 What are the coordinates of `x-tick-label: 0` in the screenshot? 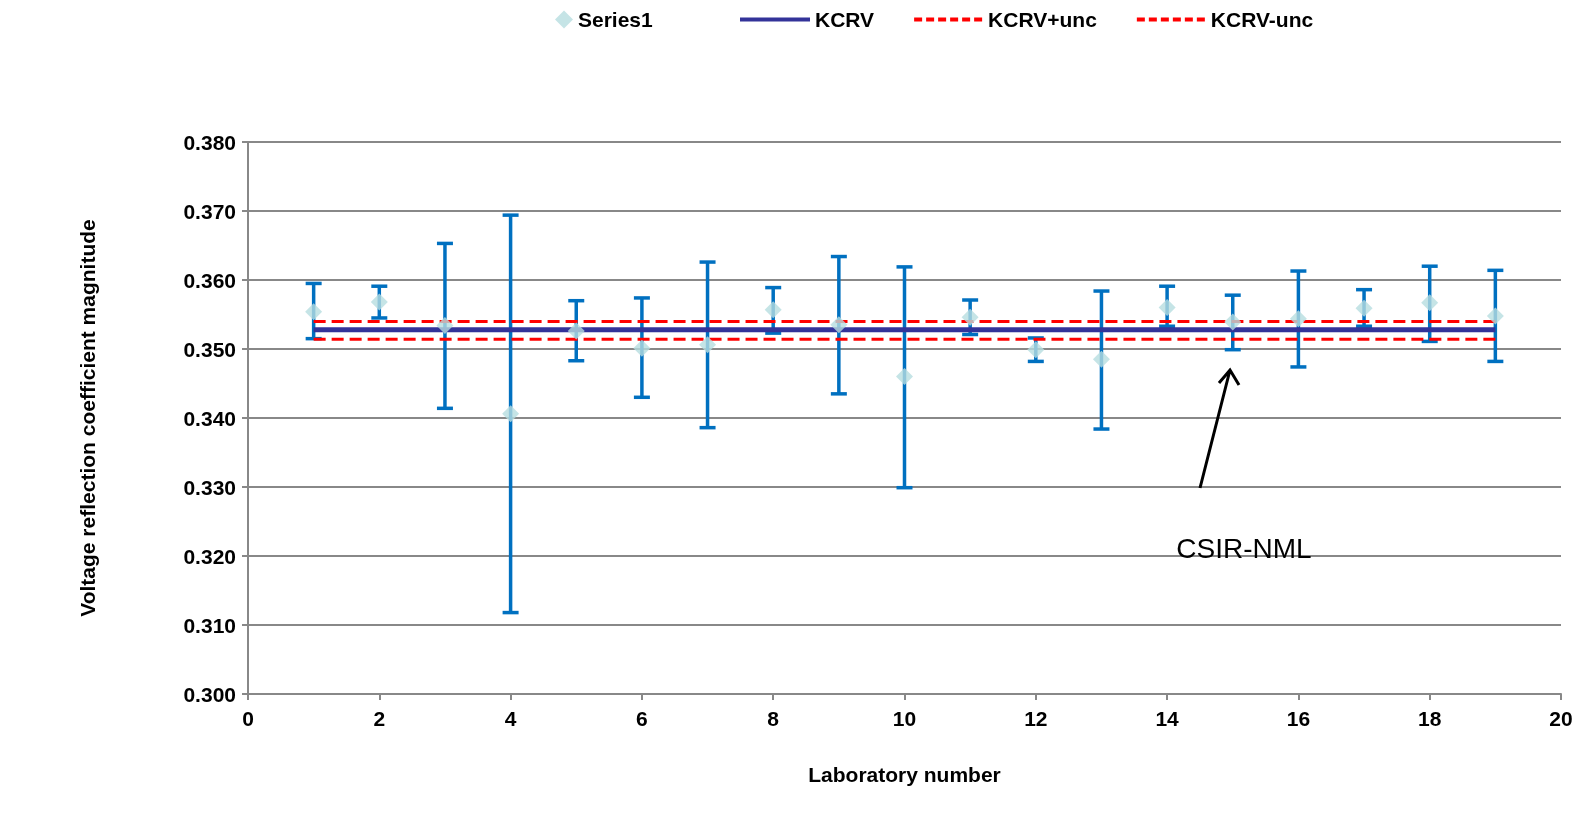 It's located at (248, 718).